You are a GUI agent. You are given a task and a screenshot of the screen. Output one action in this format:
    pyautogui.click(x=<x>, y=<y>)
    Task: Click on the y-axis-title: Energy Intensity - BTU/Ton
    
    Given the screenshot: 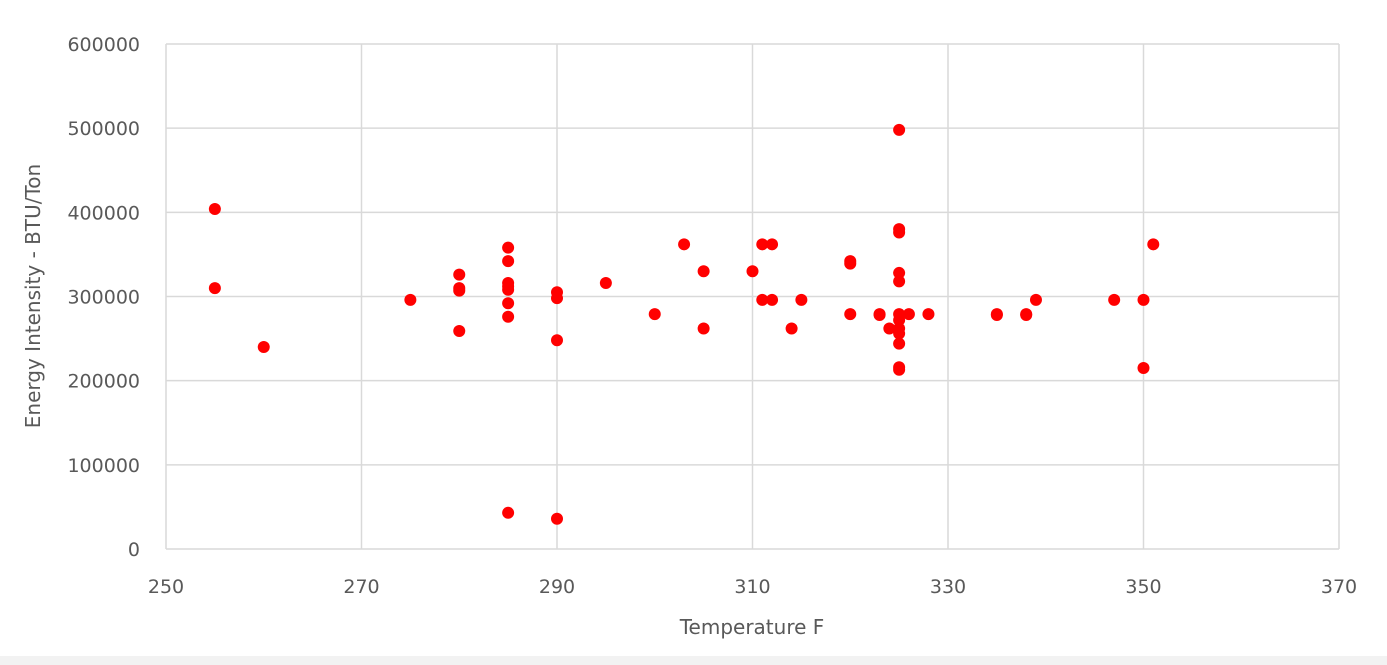 What is the action you would take?
    pyautogui.click(x=33, y=296)
    